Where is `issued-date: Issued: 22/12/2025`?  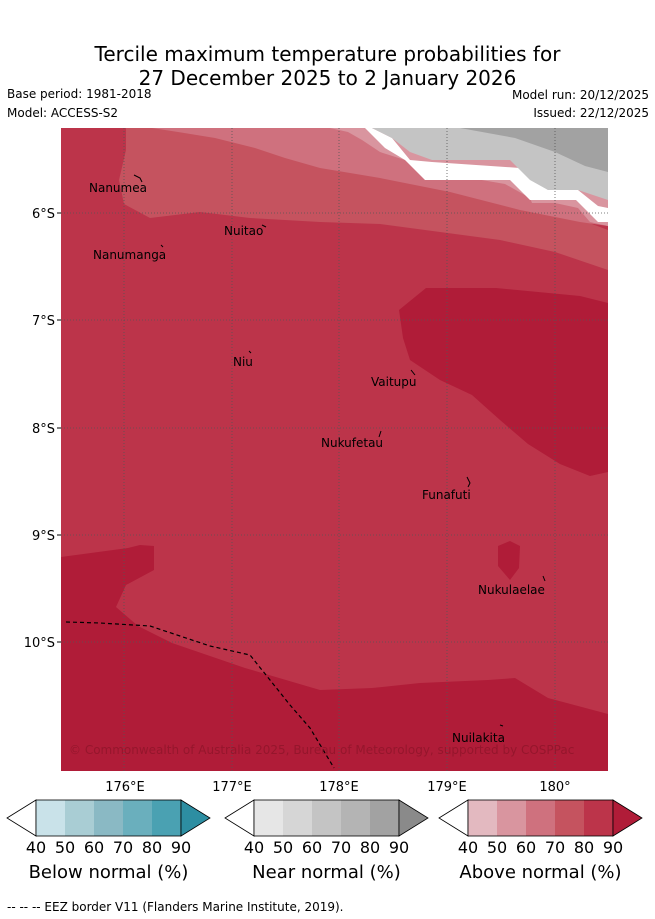 issued-date: Issued: 22/12/2025 is located at coordinates (591, 113).